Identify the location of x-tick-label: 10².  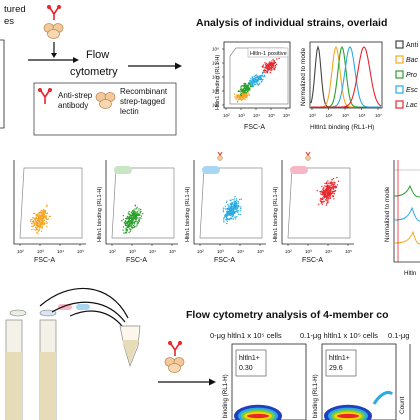
(200, 251).